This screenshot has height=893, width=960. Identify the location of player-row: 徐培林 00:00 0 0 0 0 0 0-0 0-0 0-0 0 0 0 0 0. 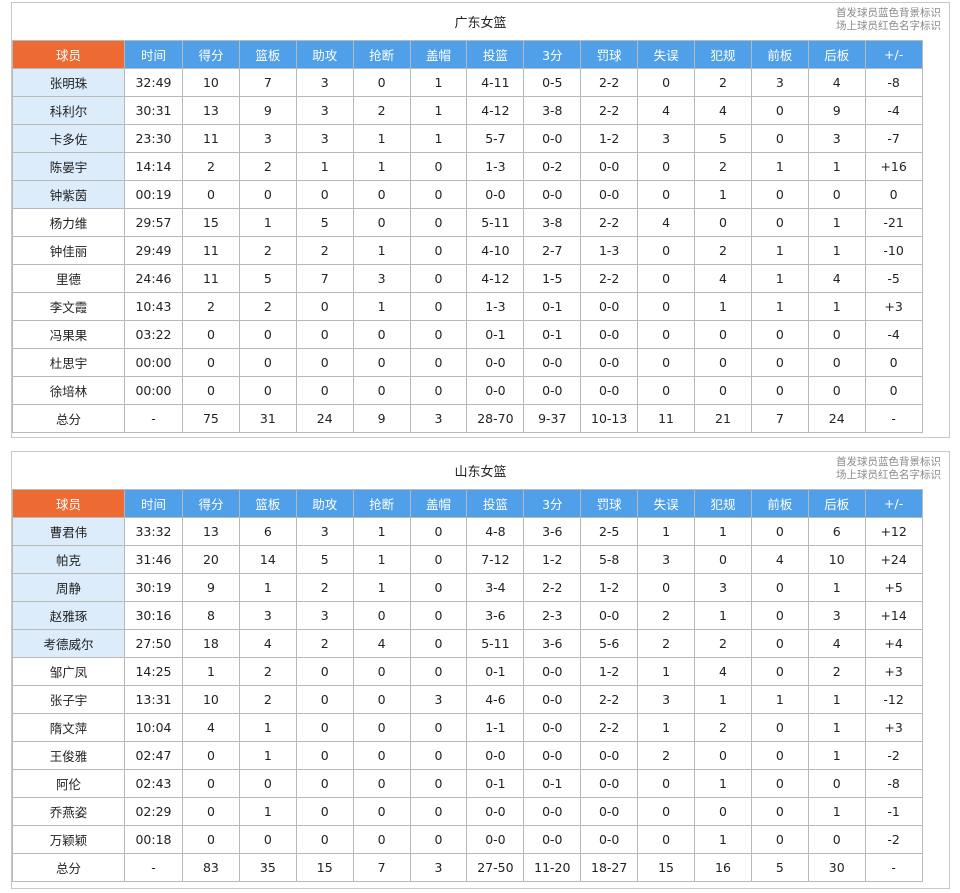
(467, 390).